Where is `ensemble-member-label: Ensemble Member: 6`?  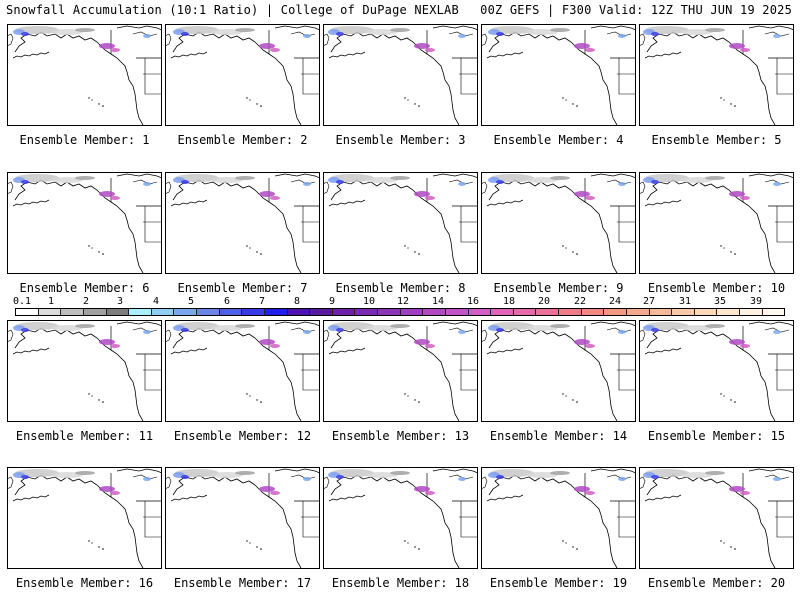
ensemble-member-label: Ensemble Member: 6 is located at coordinates (84, 288).